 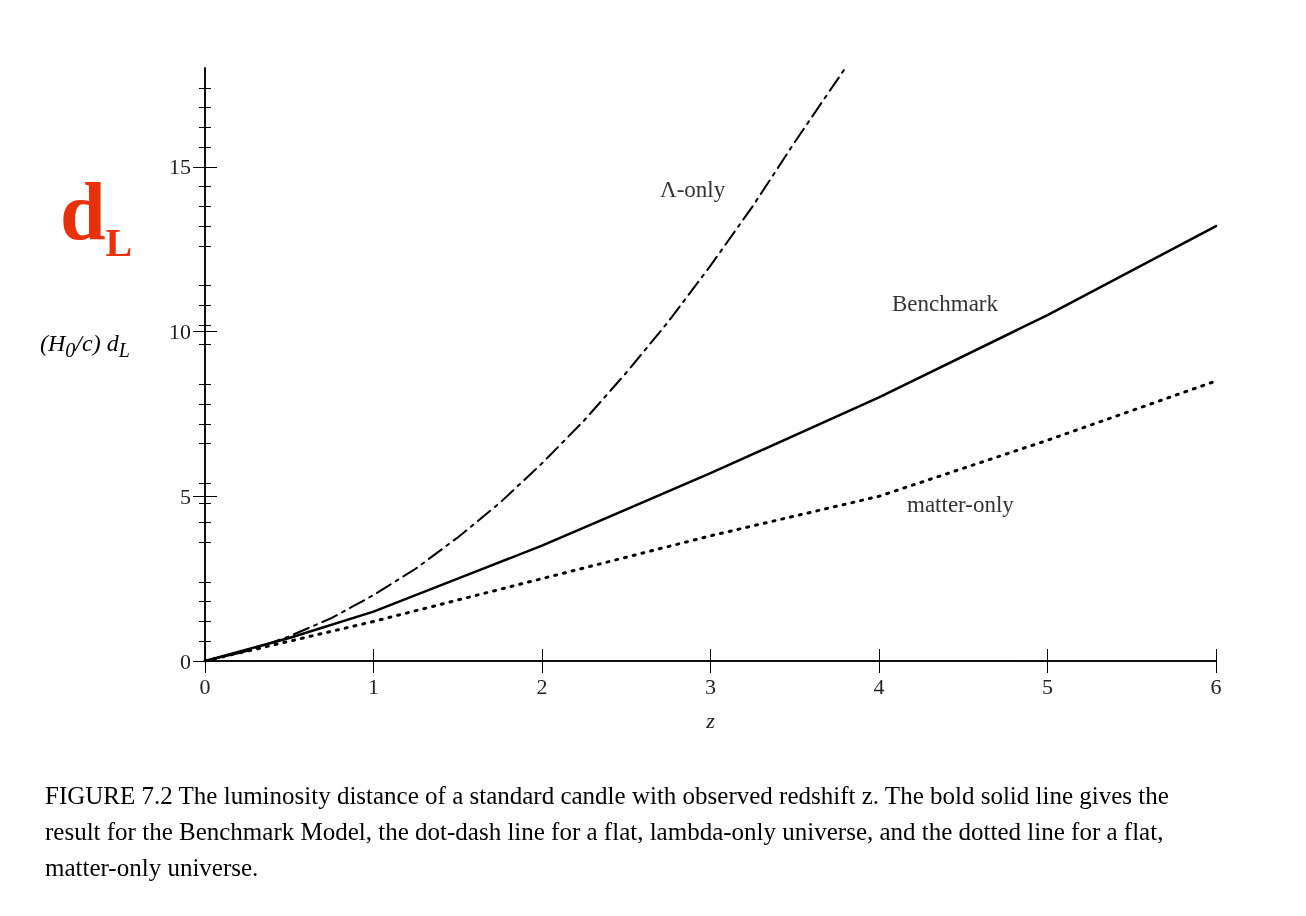 I want to click on series-label: Λ-only, so click(x=693, y=189).